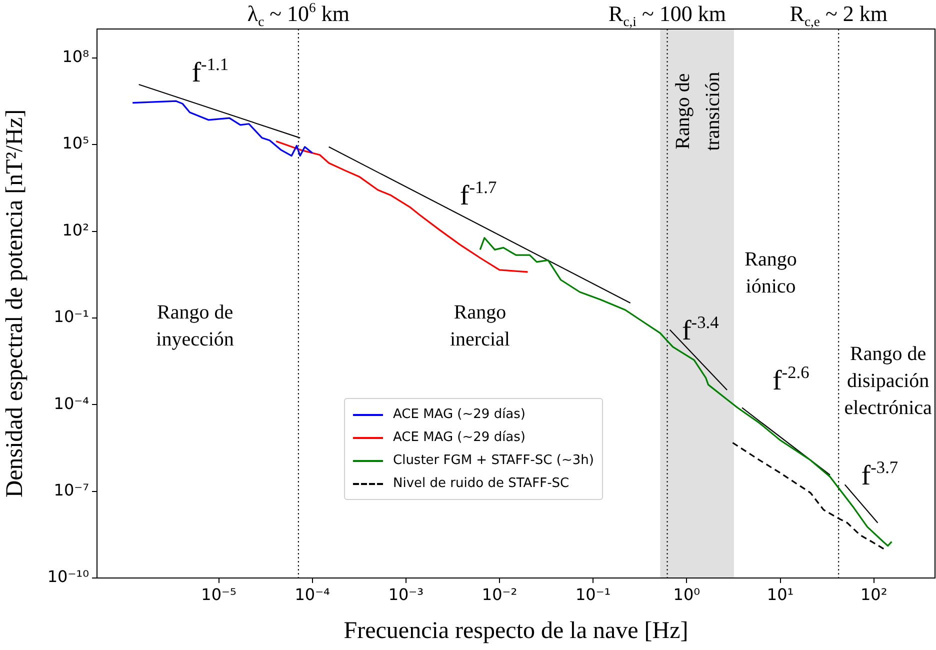 Image resolution: width=936 pixels, height=650 pixels. Describe the element at coordinates (15, 303) in the screenshot. I see `y-axis-title: Densidad espectral de potencia [nT²/Hz]` at that location.